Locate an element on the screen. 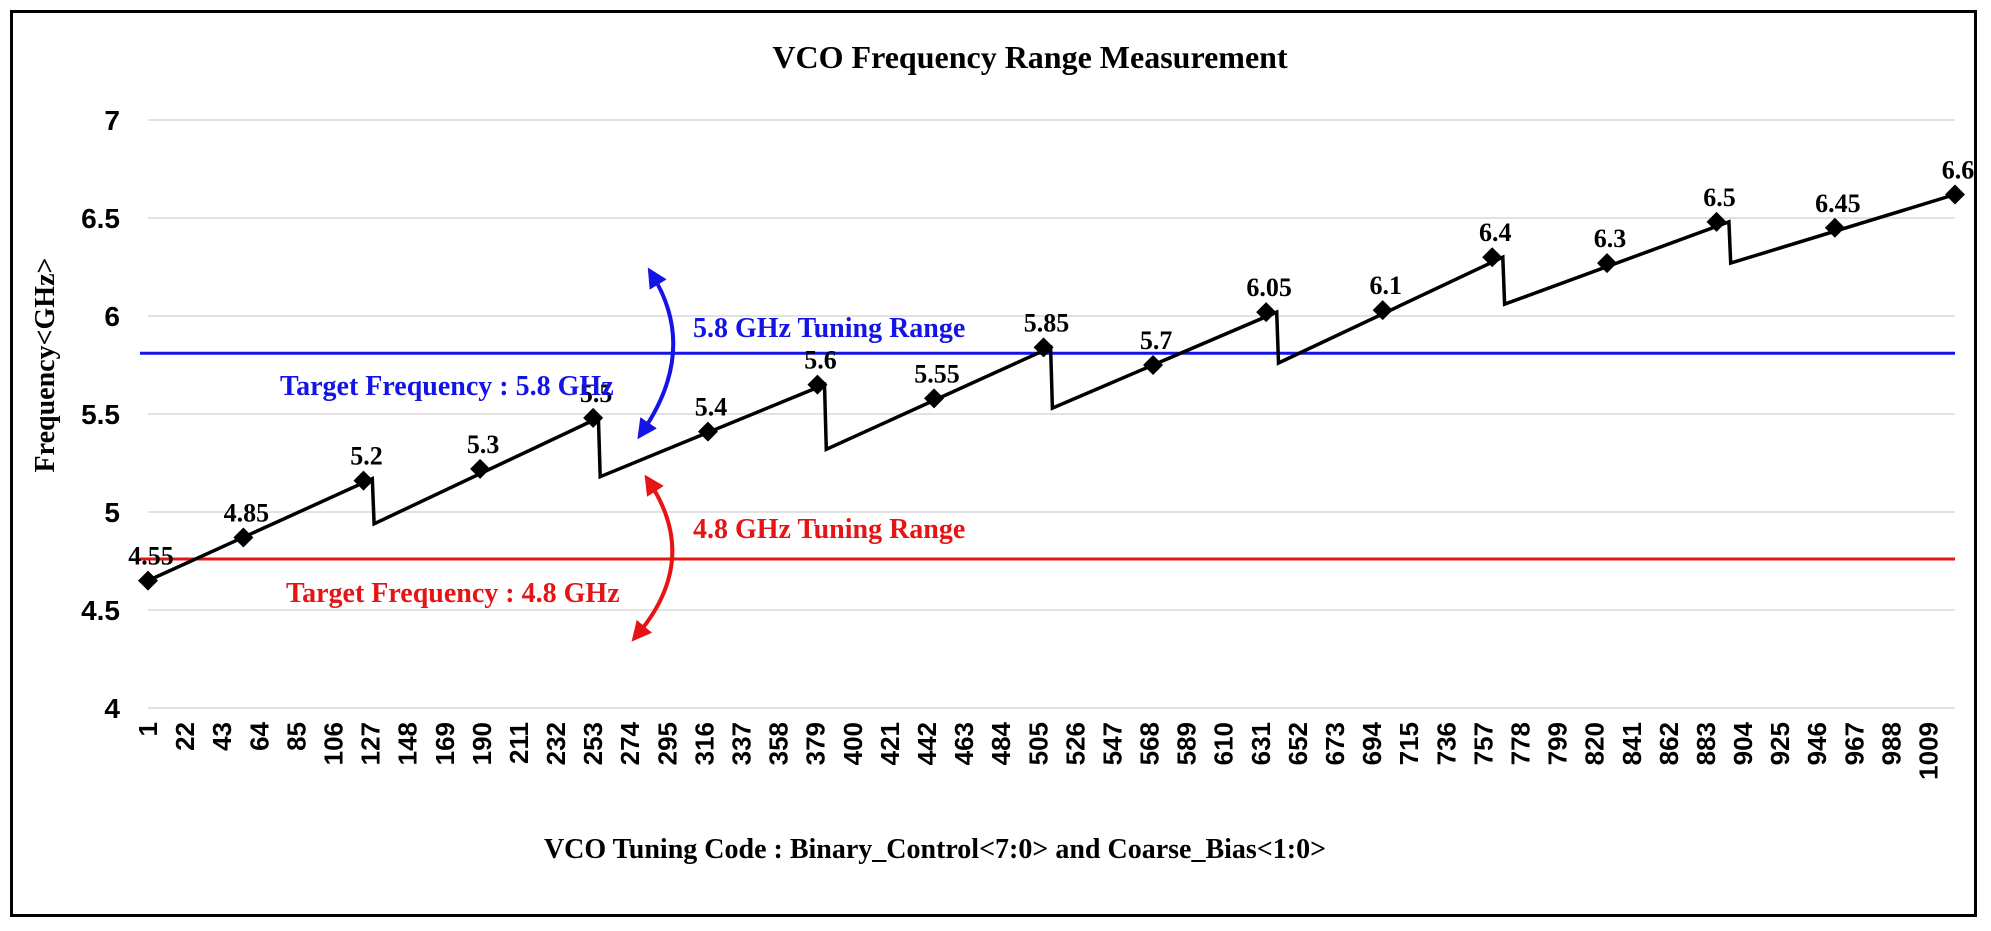  data-label: 5.7 is located at coordinates (1156, 340).